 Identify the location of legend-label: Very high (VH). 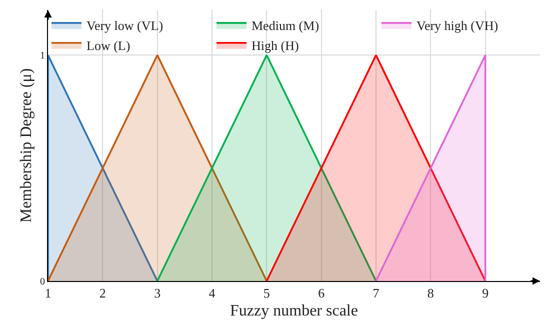
(457, 26).